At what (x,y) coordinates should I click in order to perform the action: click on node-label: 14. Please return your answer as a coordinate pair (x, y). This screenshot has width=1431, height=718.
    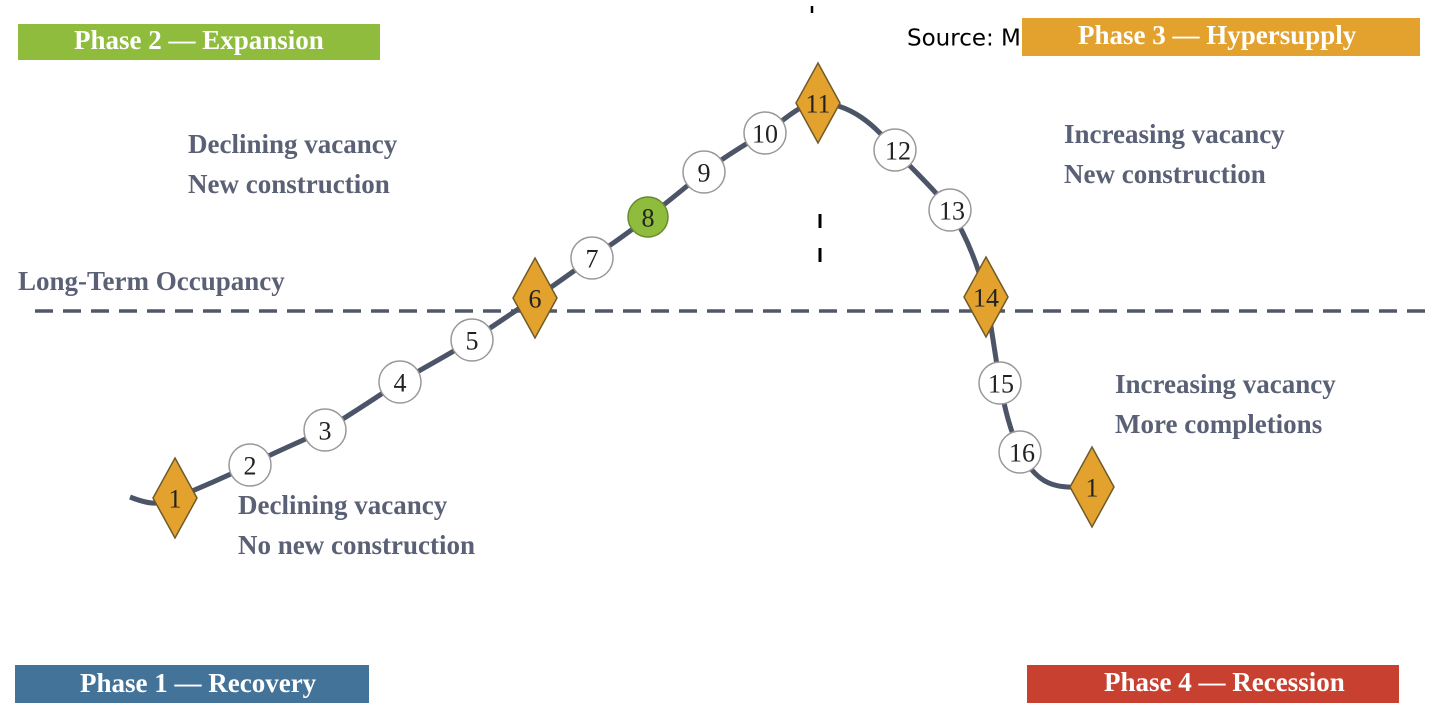
    Looking at the image, I should click on (986, 298).